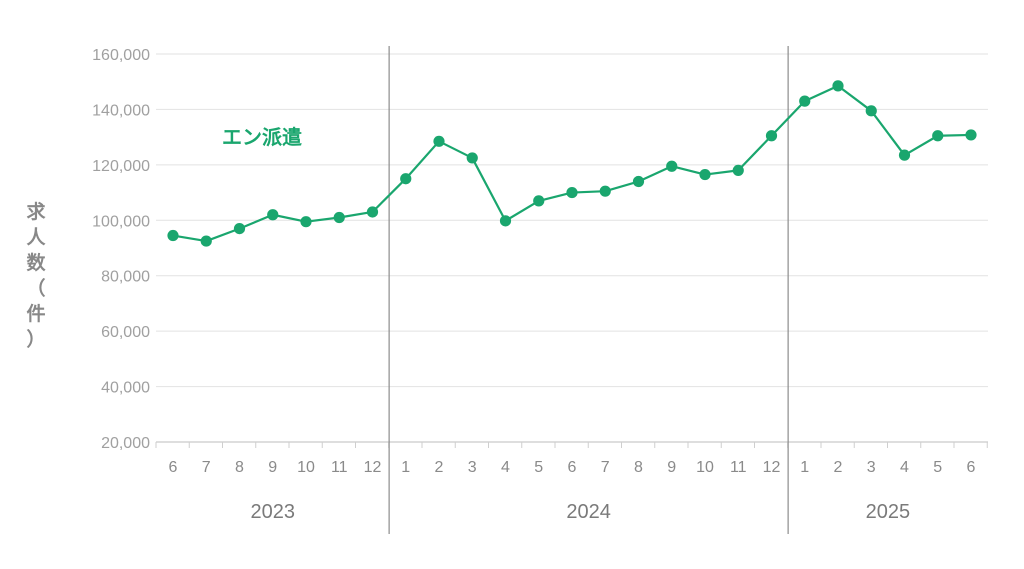 Image resolution: width=1024 pixels, height=569 pixels. What do you see at coordinates (121, 166) in the screenshot?
I see `y-tick-label: 120,000` at bounding box center [121, 166].